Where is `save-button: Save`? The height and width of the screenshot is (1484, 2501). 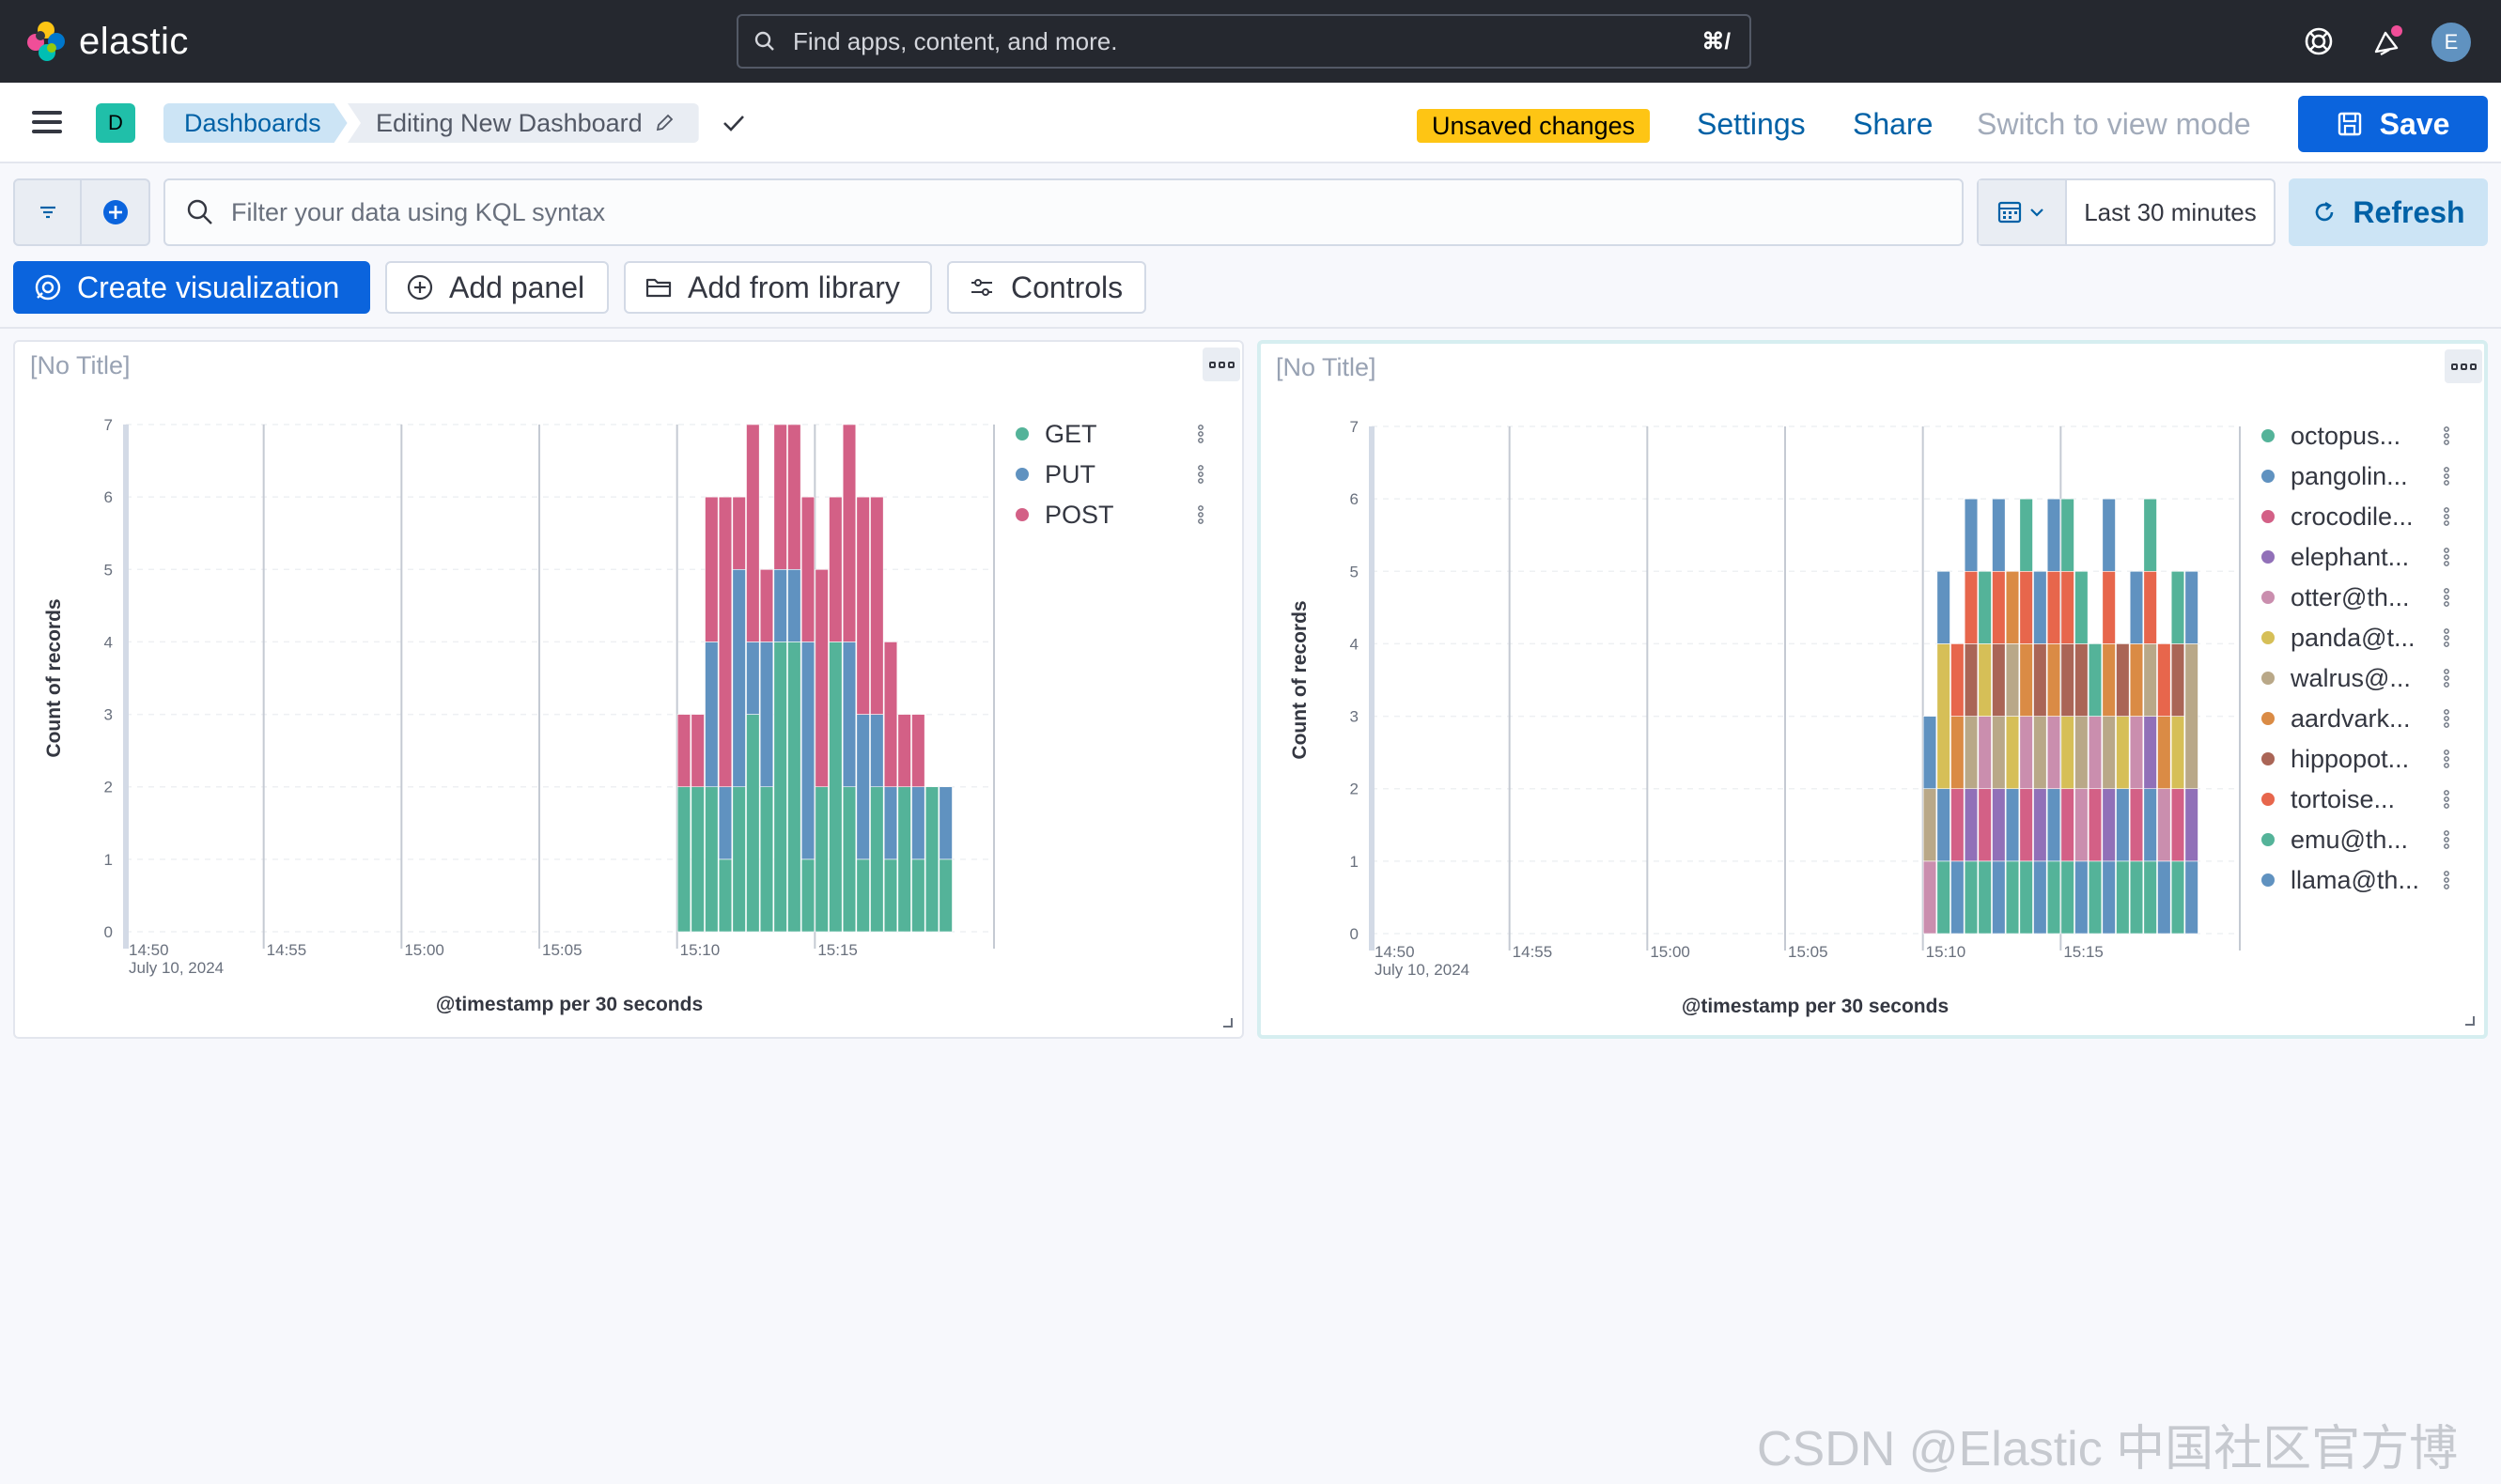 save-button: Save is located at coordinates (2393, 124).